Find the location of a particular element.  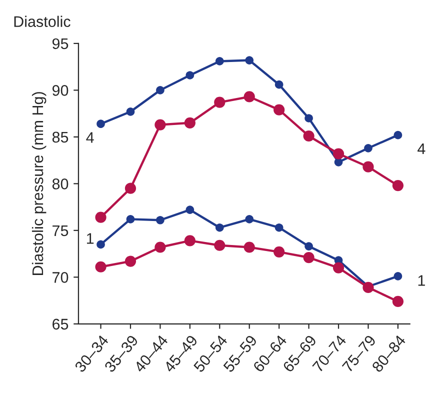

text: 4 is located at coordinates (422, 148).